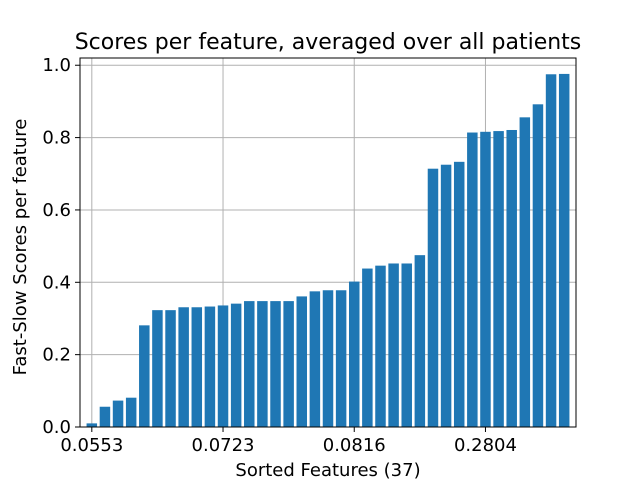 This screenshot has height=480, width=640. I want to click on y-tick-label: 0.4, so click(56, 282).